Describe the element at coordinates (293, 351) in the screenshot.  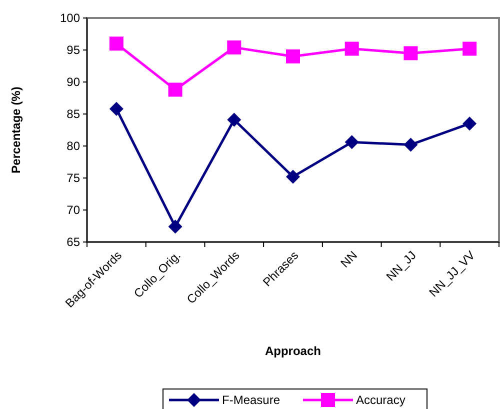
I see `x-axis-title: Approach` at that location.